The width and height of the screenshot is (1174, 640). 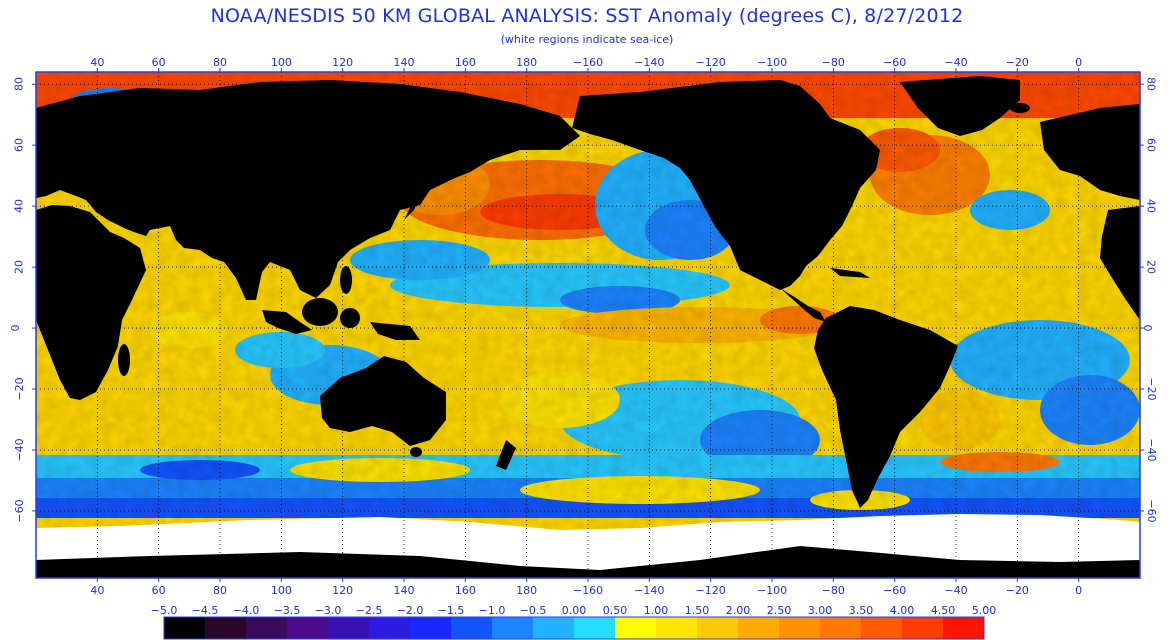 I want to click on colorbar-label: 0.50, so click(x=615, y=610).